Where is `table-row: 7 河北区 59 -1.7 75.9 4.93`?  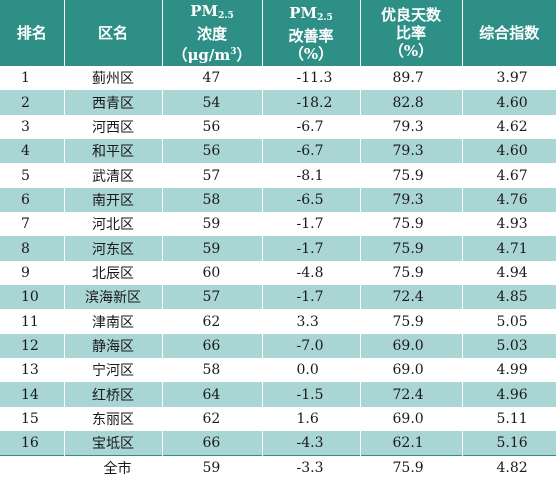 table-row: 7 河北区 59 -1.7 75.9 4.93 is located at coordinates (278, 224).